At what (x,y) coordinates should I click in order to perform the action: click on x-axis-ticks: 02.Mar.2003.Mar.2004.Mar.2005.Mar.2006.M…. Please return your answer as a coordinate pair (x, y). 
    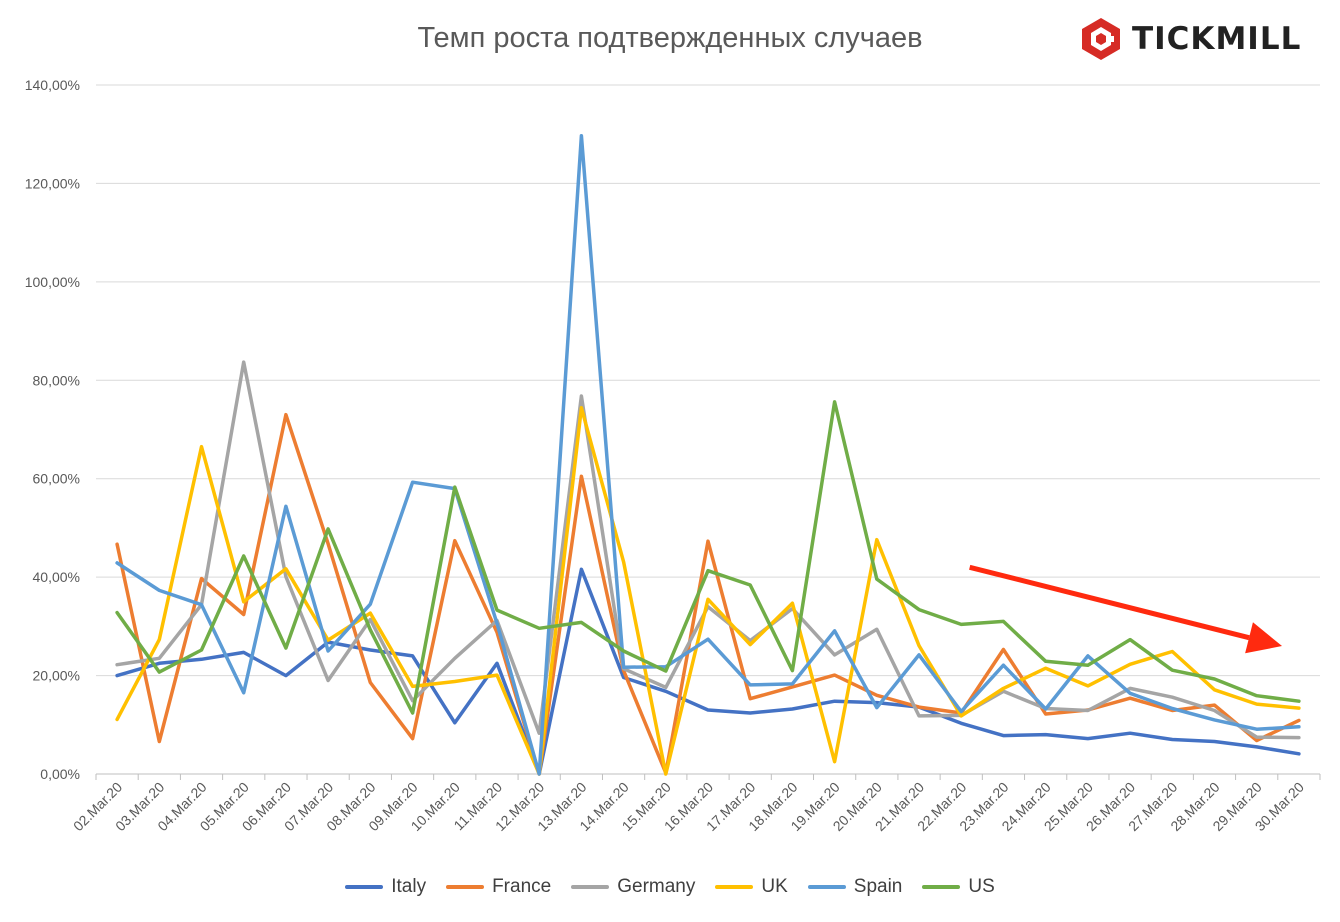
    Looking at the image, I should click on (695, 804).